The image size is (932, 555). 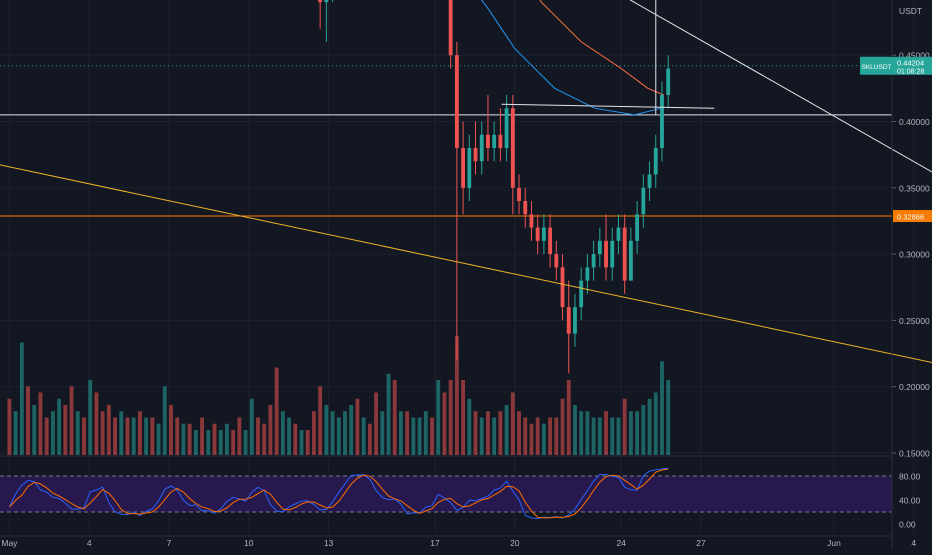 I want to click on time-tick-label: 24, so click(x=621, y=543).